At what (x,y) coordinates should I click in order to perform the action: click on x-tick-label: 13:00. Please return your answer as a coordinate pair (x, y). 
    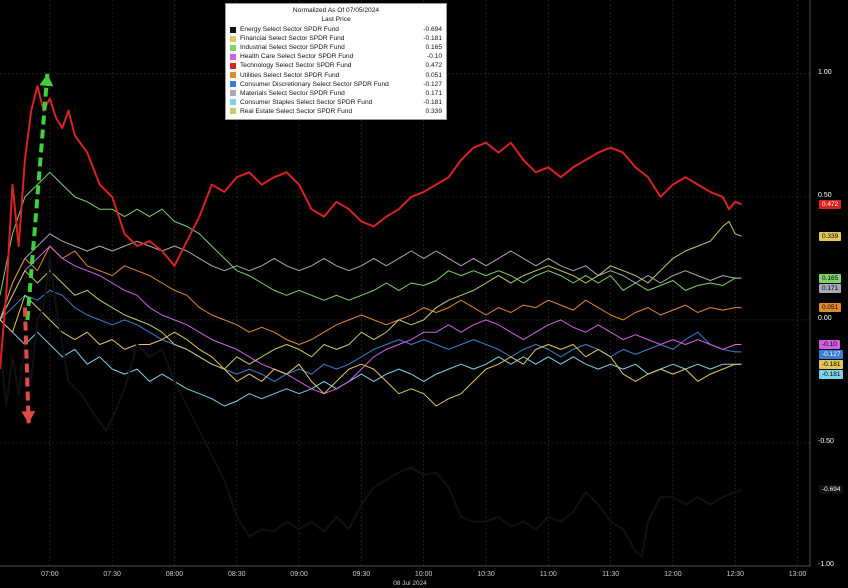
    Looking at the image, I should click on (797, 574).